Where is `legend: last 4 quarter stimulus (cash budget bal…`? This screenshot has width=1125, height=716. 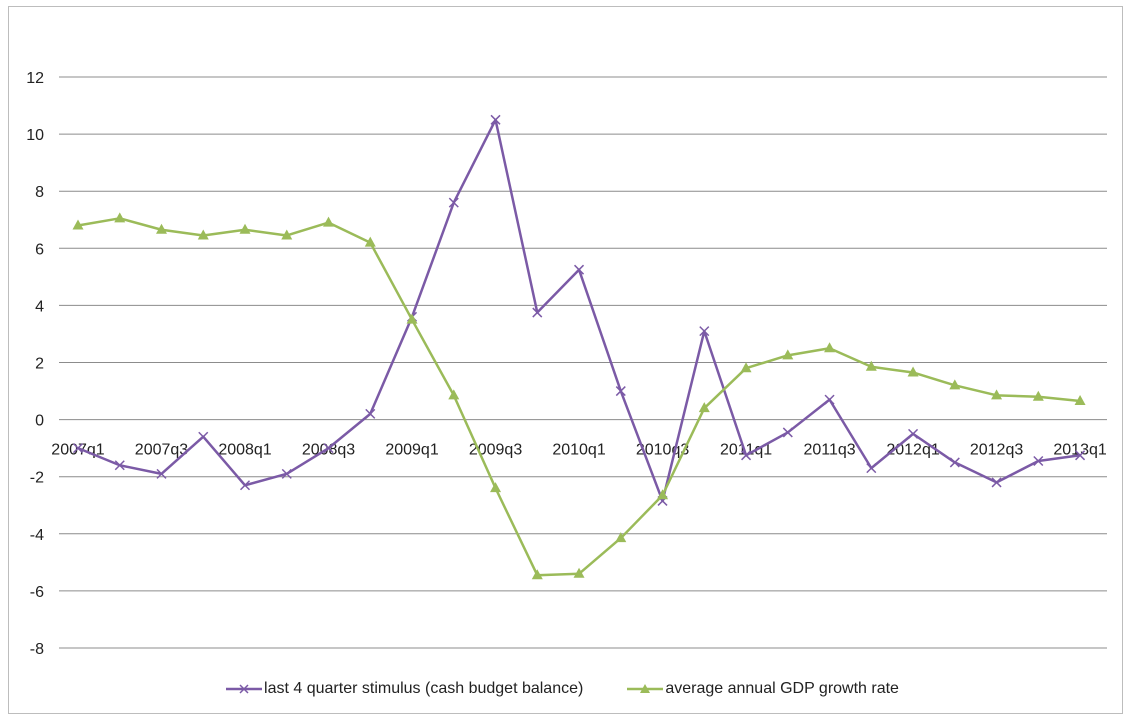 legend: last 4 quarter stimulus (cash budget bal… is located at coordinates (562, 689).